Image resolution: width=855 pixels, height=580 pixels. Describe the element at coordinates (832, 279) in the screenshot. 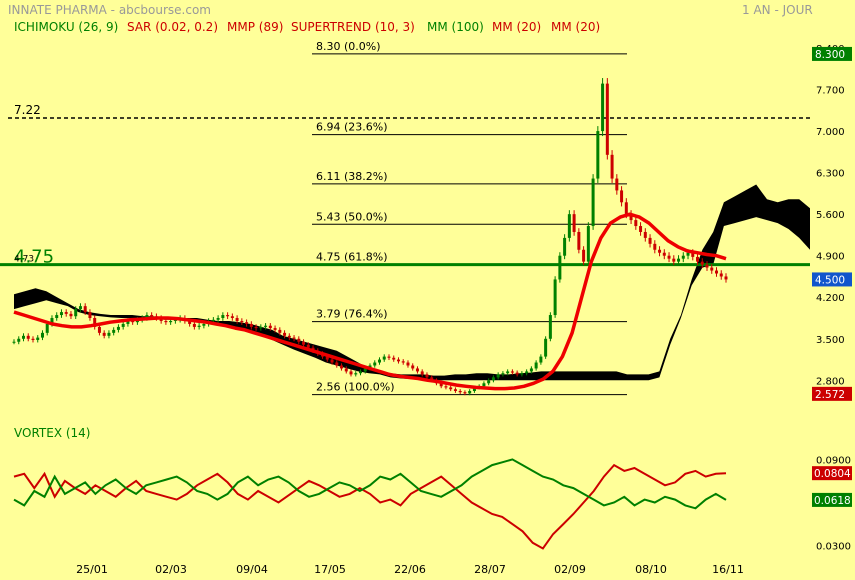

I see `price-badge: 4.500` at that location.